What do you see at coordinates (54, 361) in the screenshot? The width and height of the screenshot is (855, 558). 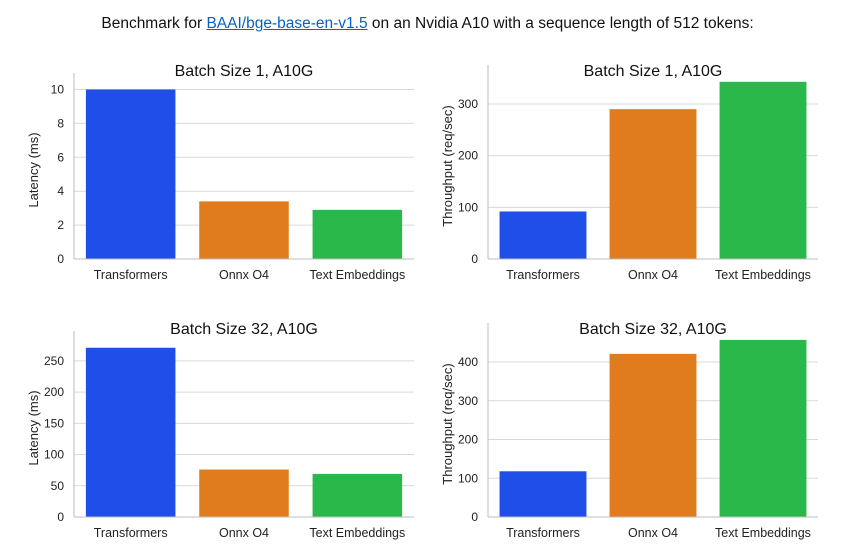 I see `y-tick-label: 250` at bounding box center [54, 361].